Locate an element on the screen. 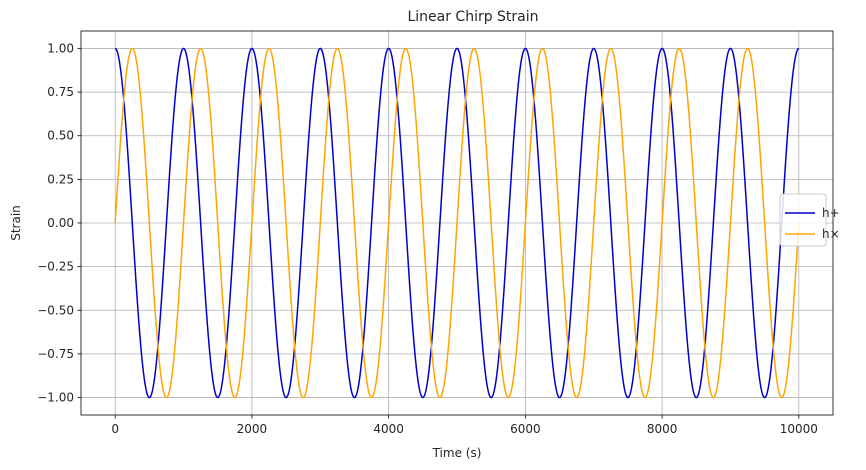 The height and width of the screenshot is (470, 866). y-tick-label: 0.00 is located at coordinates (60, 223).